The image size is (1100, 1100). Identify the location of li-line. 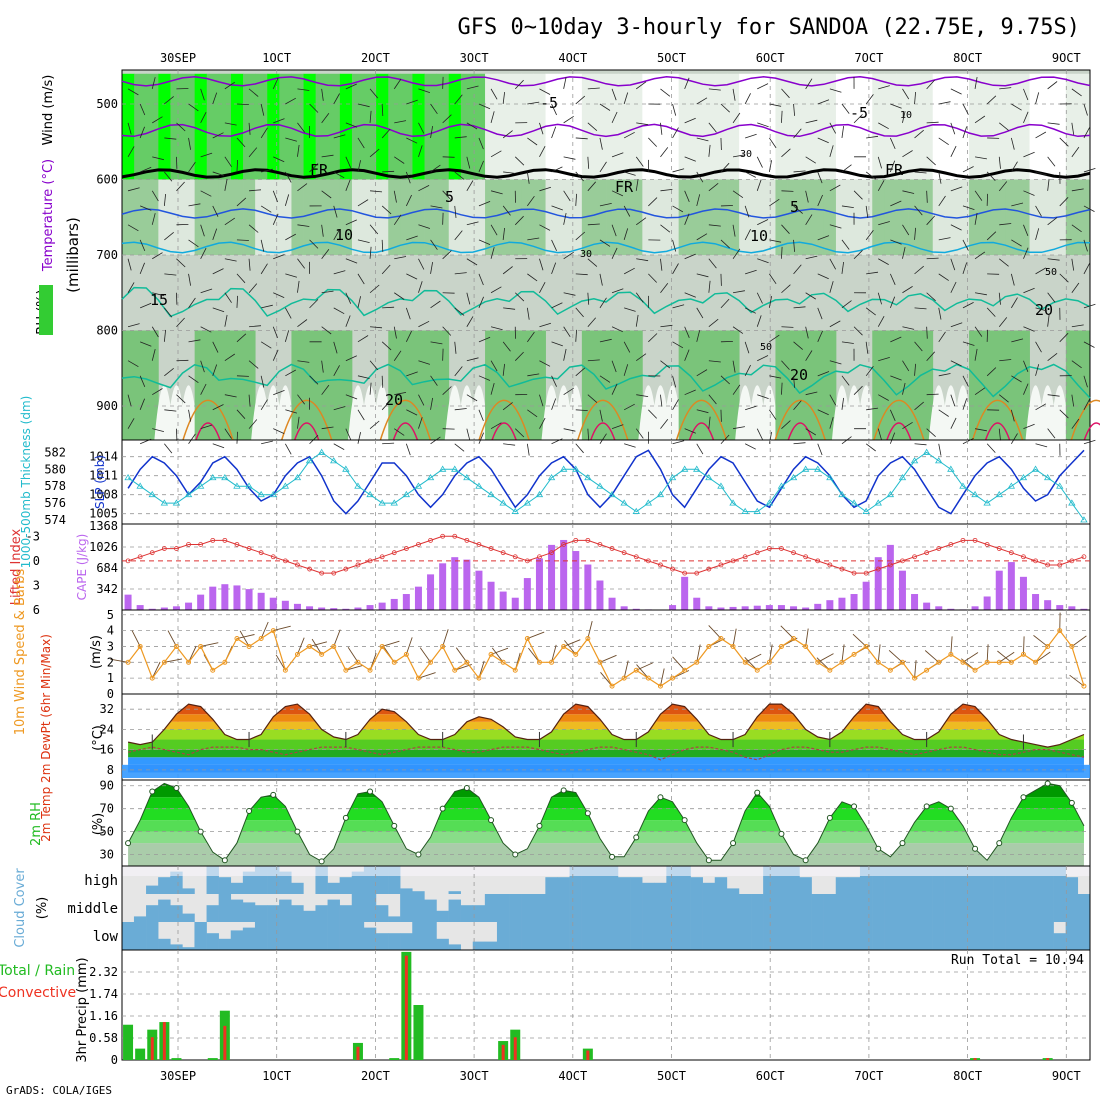
(606, 554).